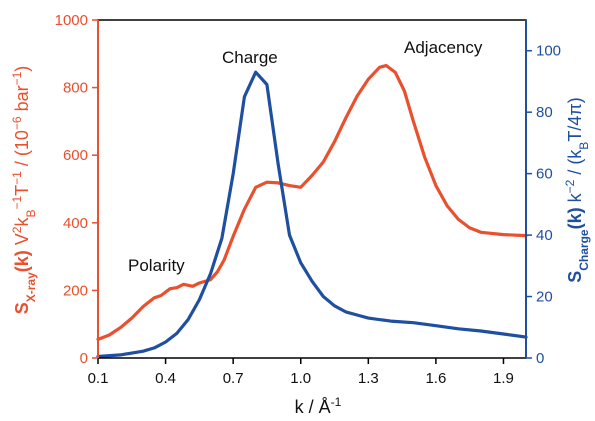 Image resolution: width=595 pixels, height=421 pixels. Describe the element at coordinates (540, 358) in the screenshot. I see `right-y-tick-label: 0` at that location.